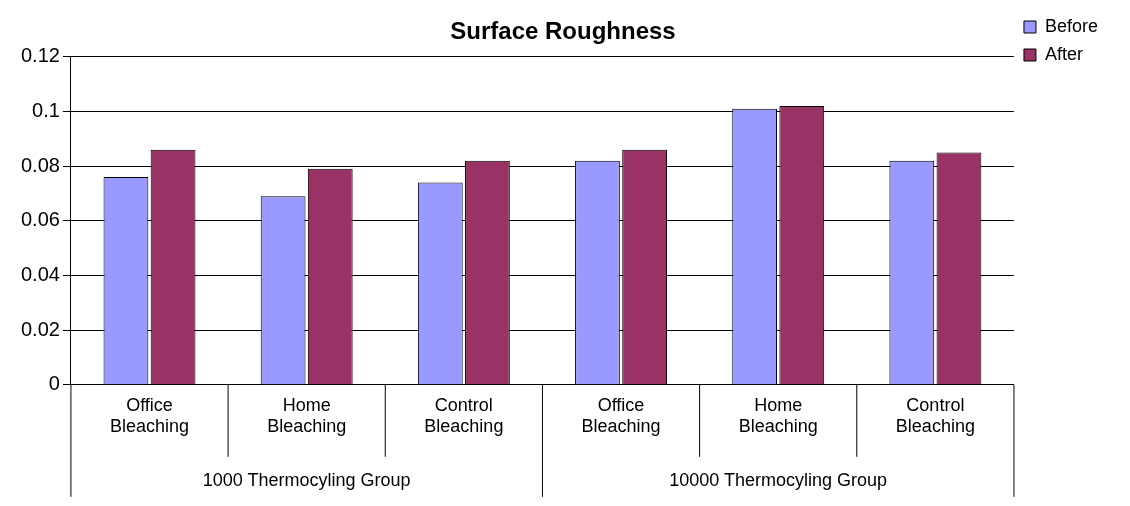  I want to click on y-tick-label: 0, so click(54, 383).